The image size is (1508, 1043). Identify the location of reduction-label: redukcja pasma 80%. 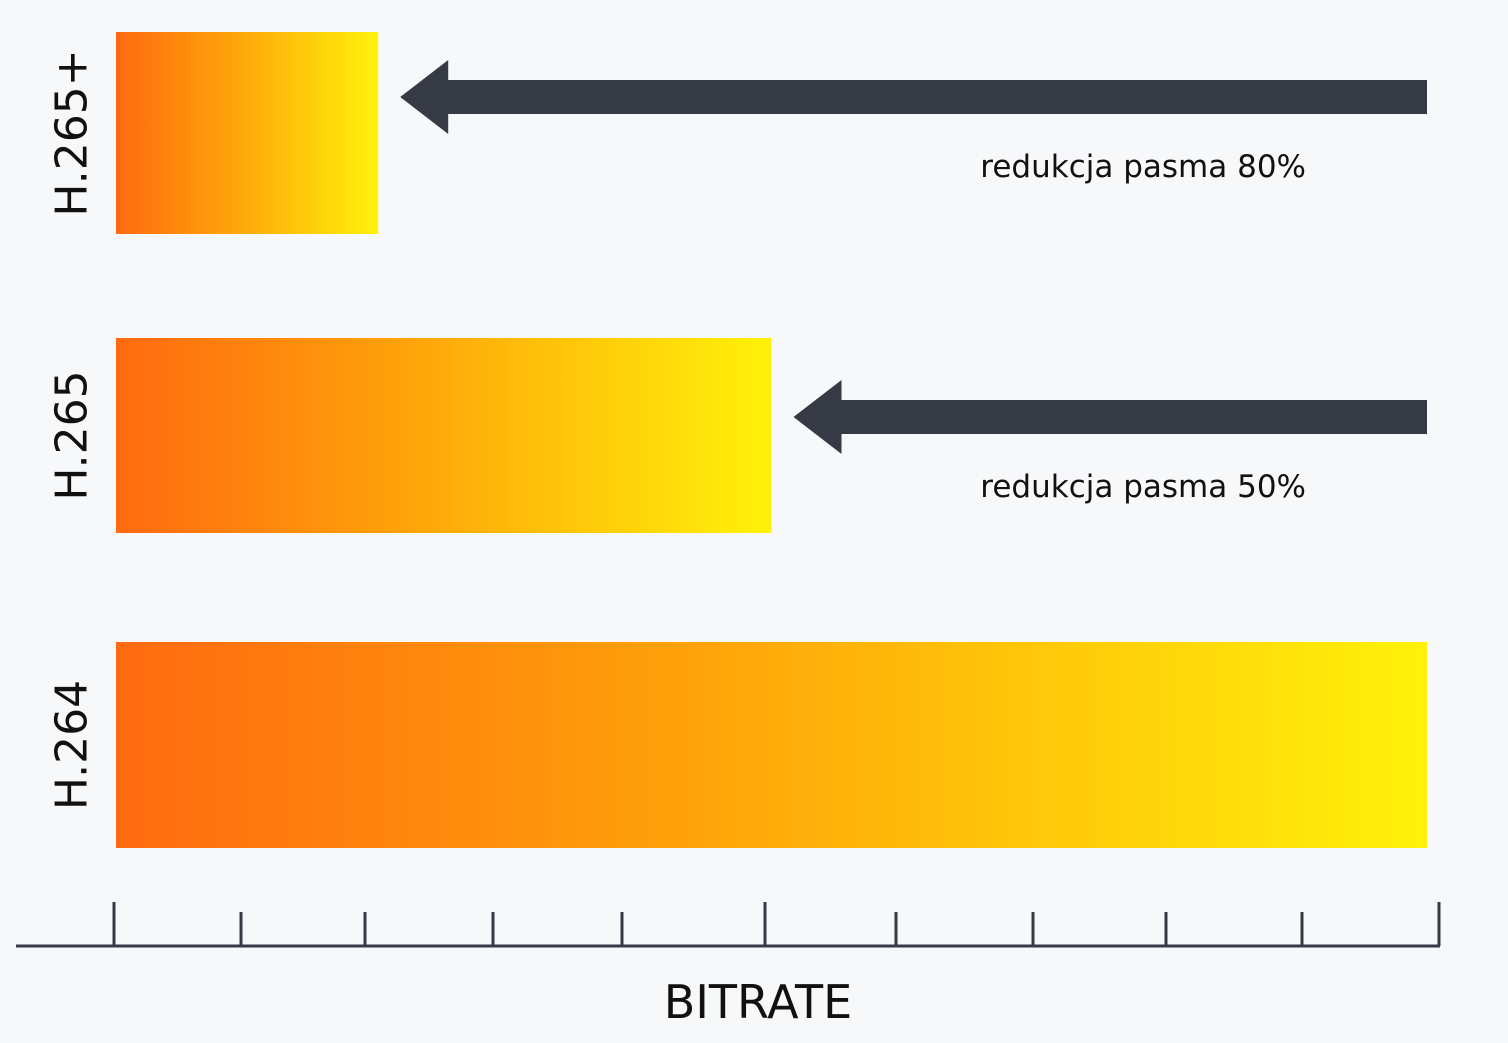
(1143, 167).